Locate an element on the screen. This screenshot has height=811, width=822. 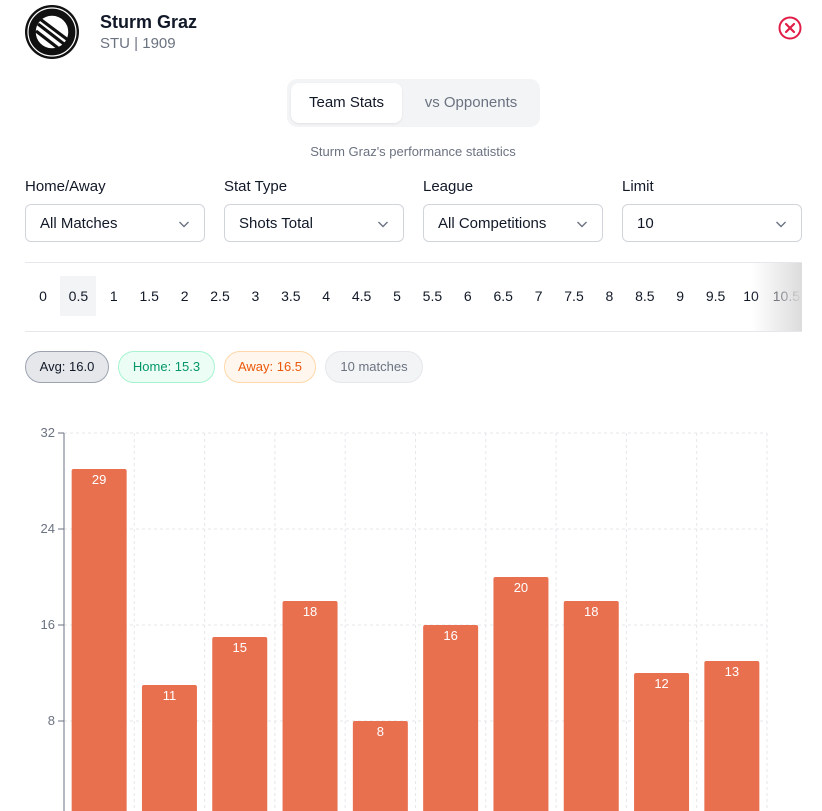
matches-count-badge: 10 matches is located at coordinates (374, 367).